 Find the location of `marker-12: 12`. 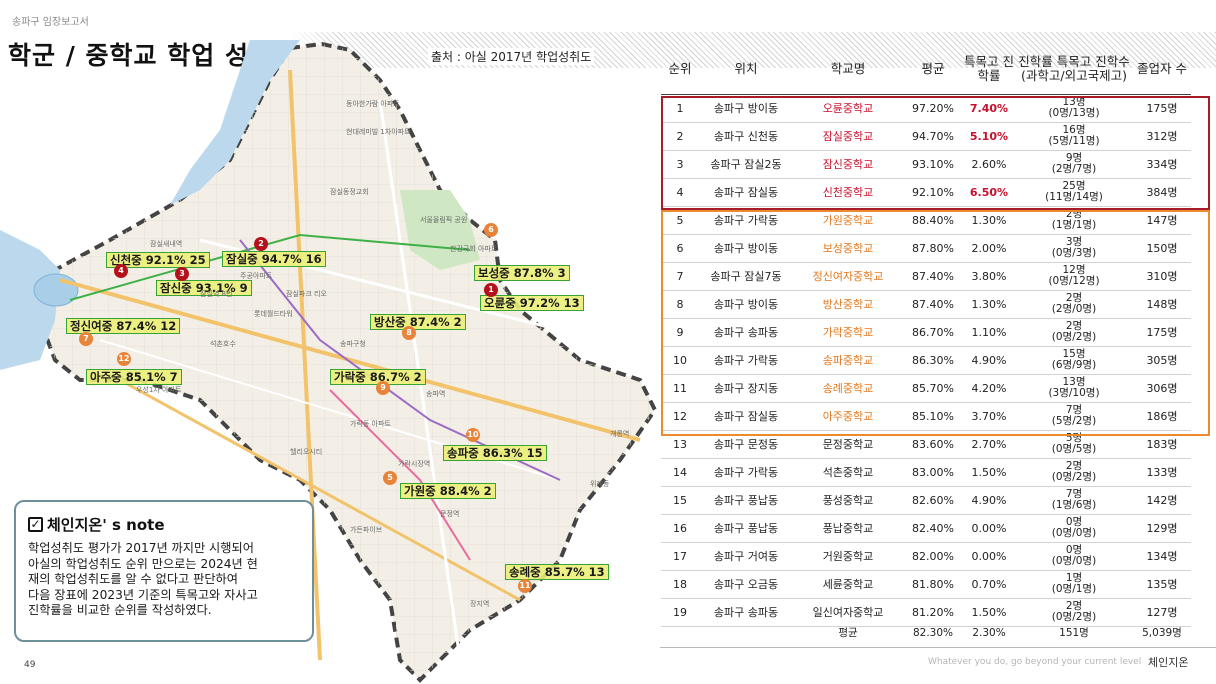

marker-12: 12 is located at coordinates (124, 359).